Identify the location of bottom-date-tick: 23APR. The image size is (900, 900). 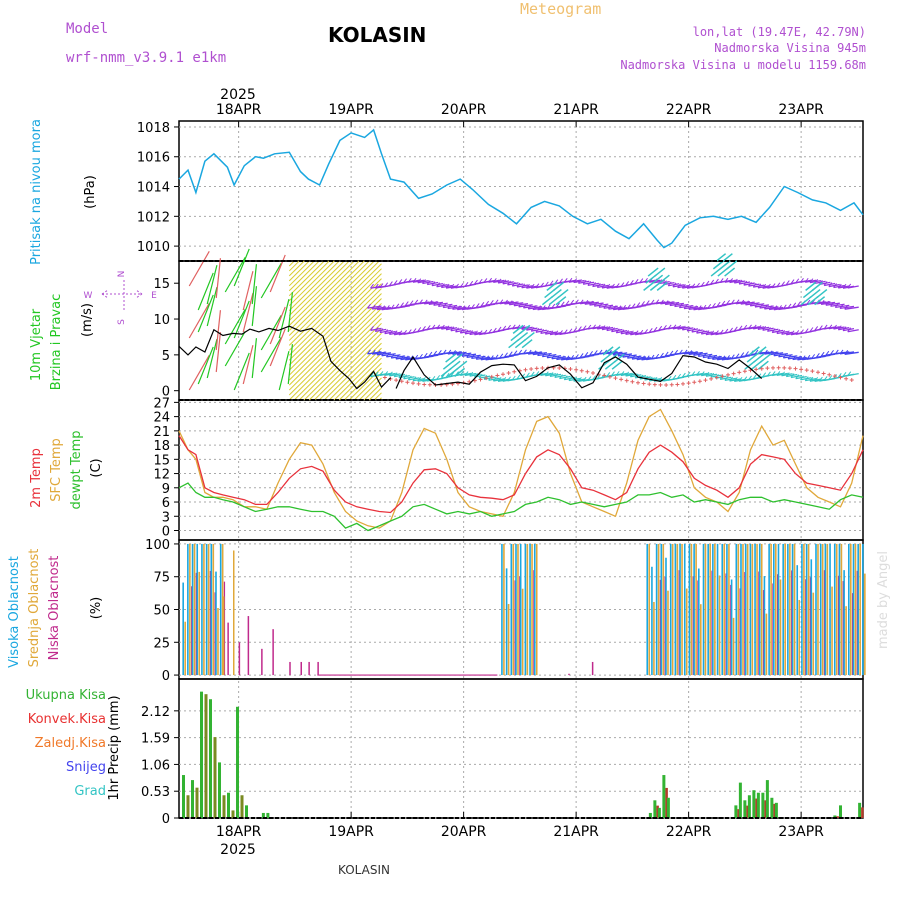
(801, 832).